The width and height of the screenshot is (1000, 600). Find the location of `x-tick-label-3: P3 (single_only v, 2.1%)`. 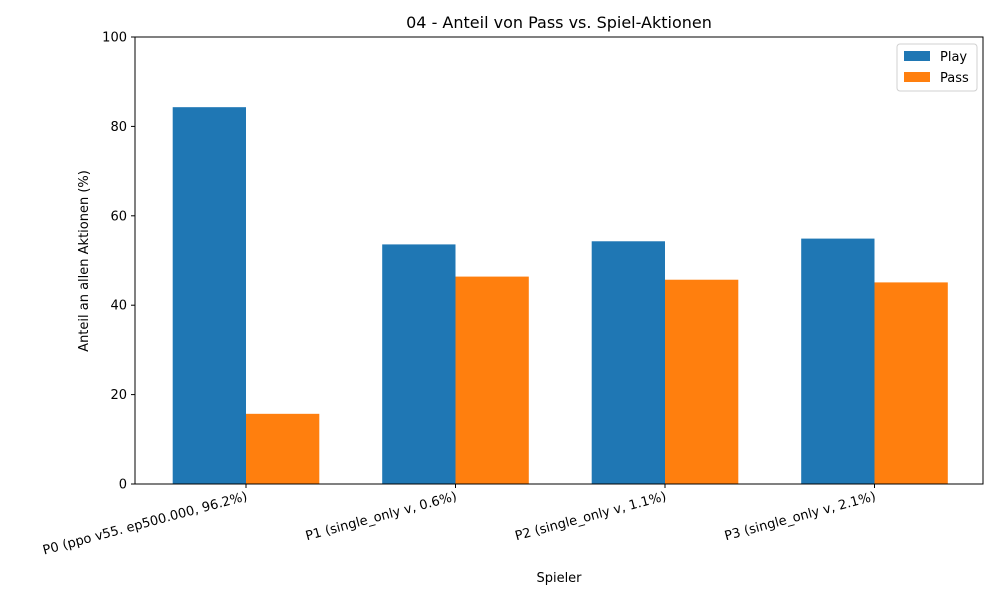

x-tick-label-3: P3 (single_only v, 2.1%) is located at coordinates (800, 516).